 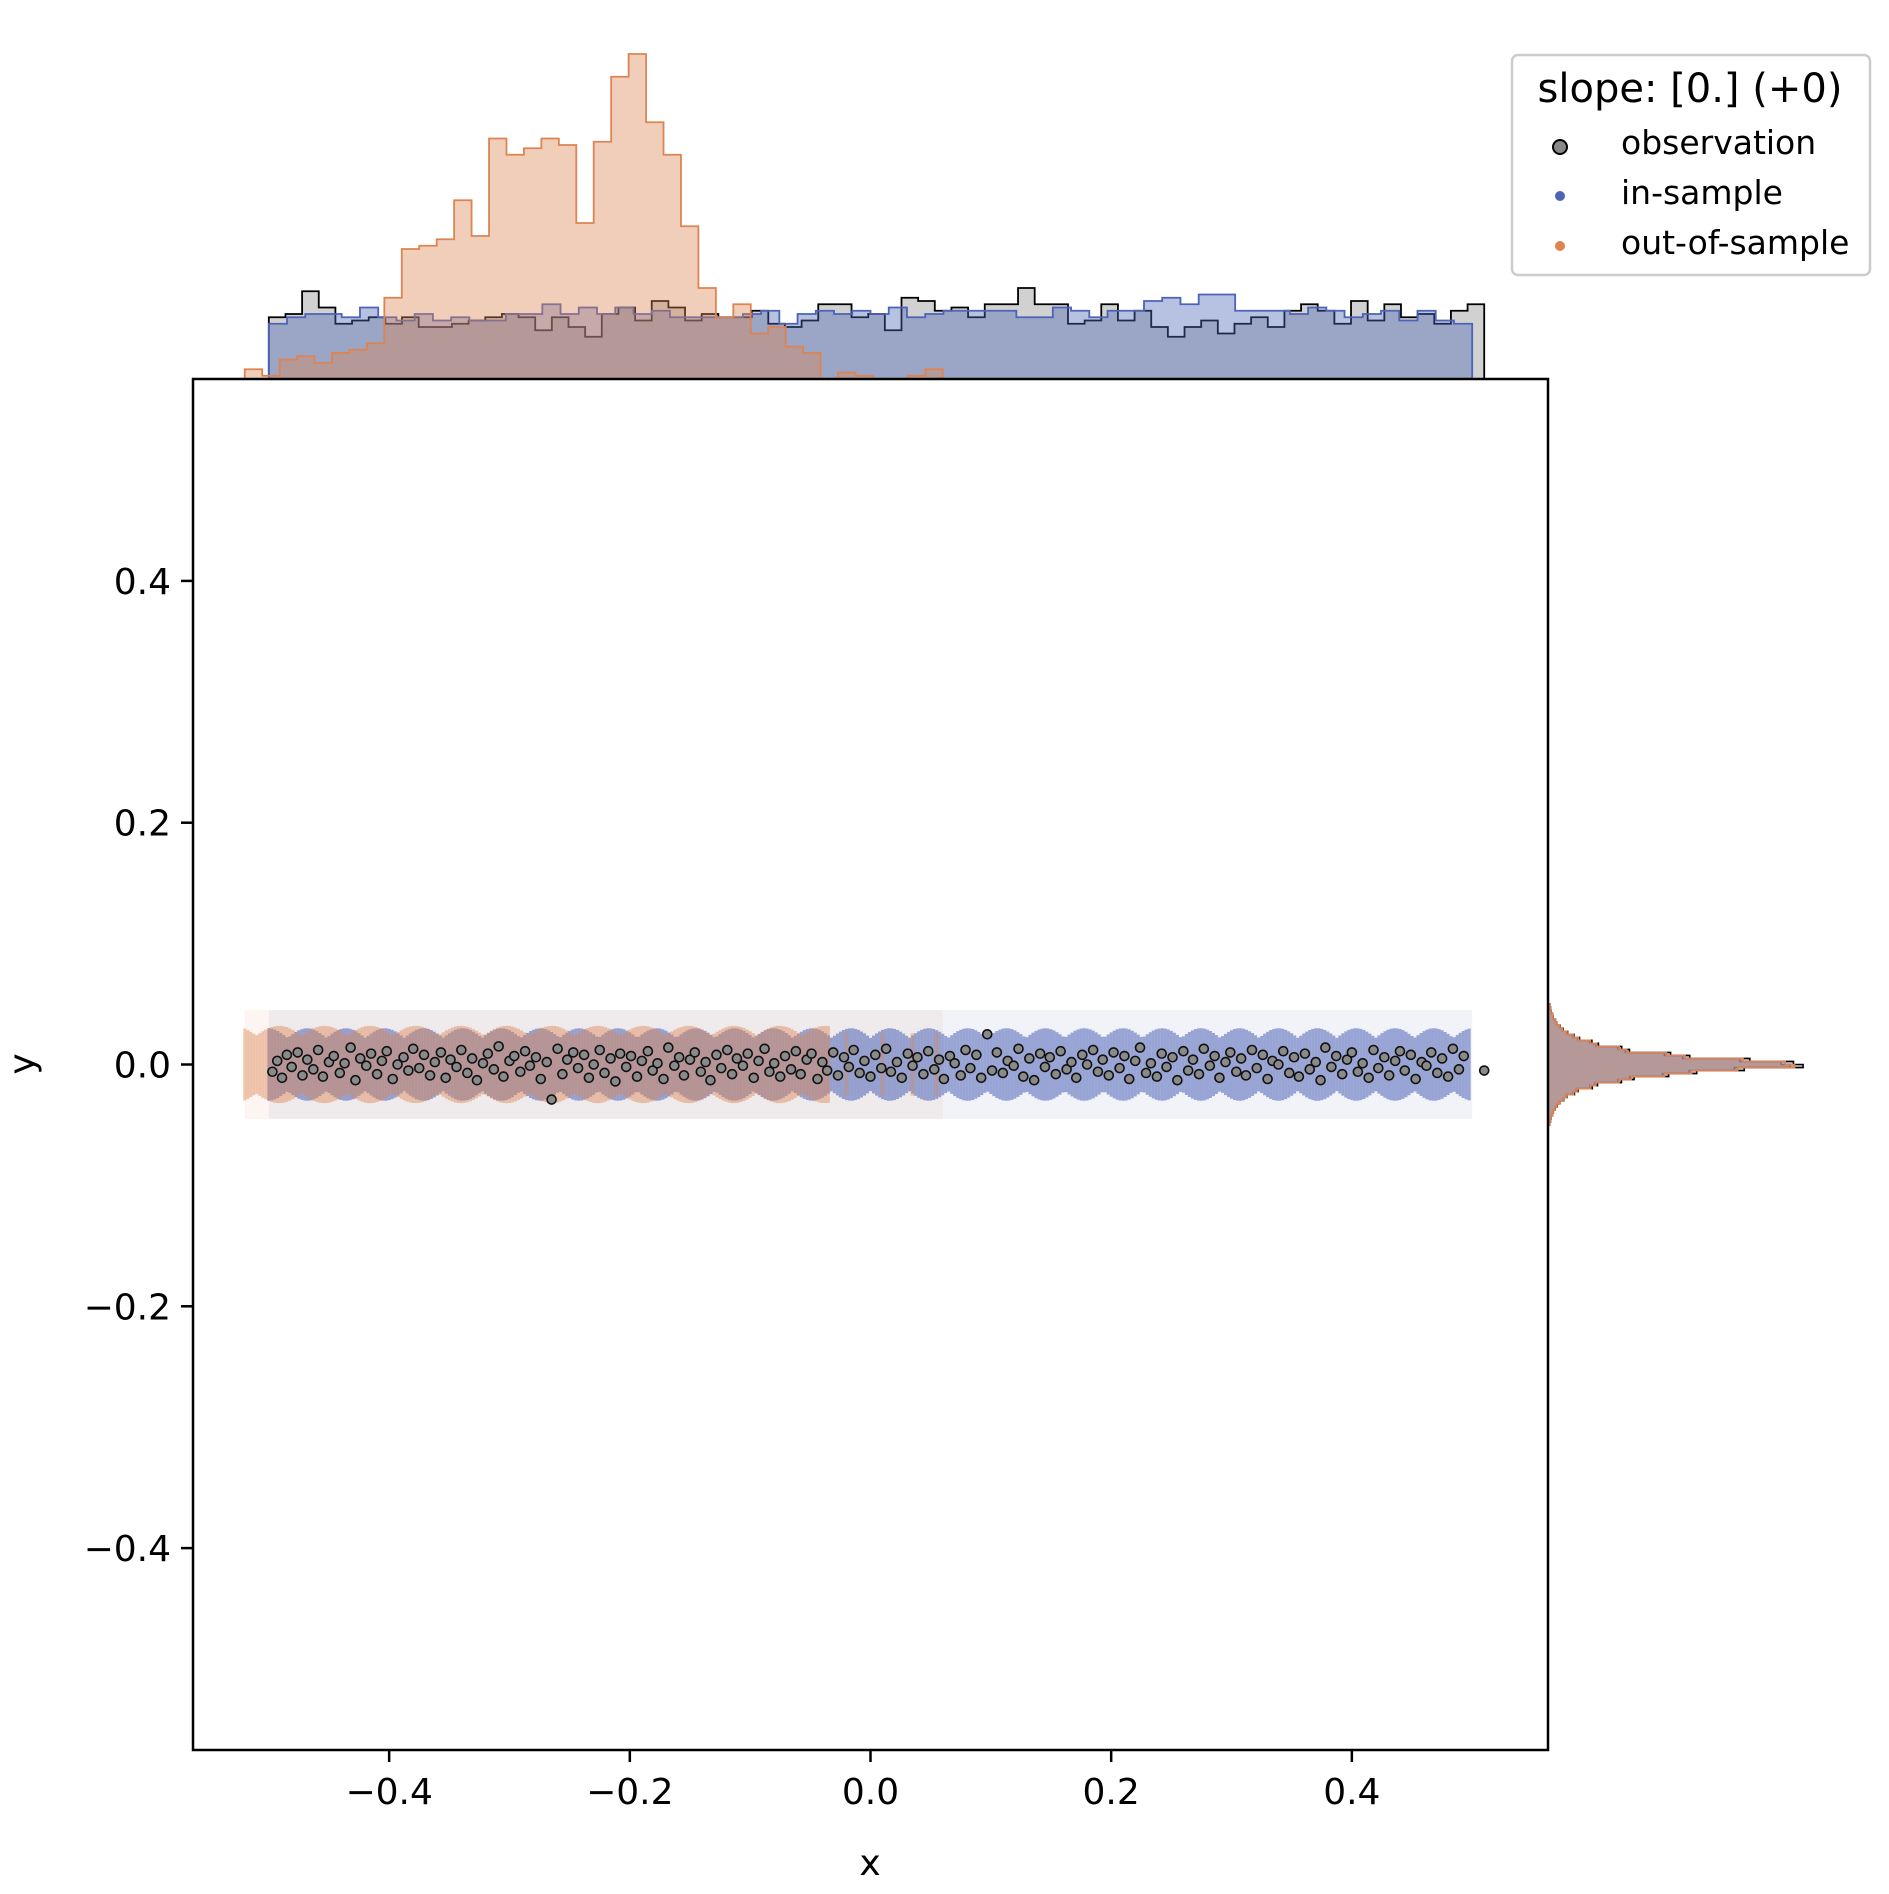 I want to click on x-marginal-histogram, so click(x=864, y=216).